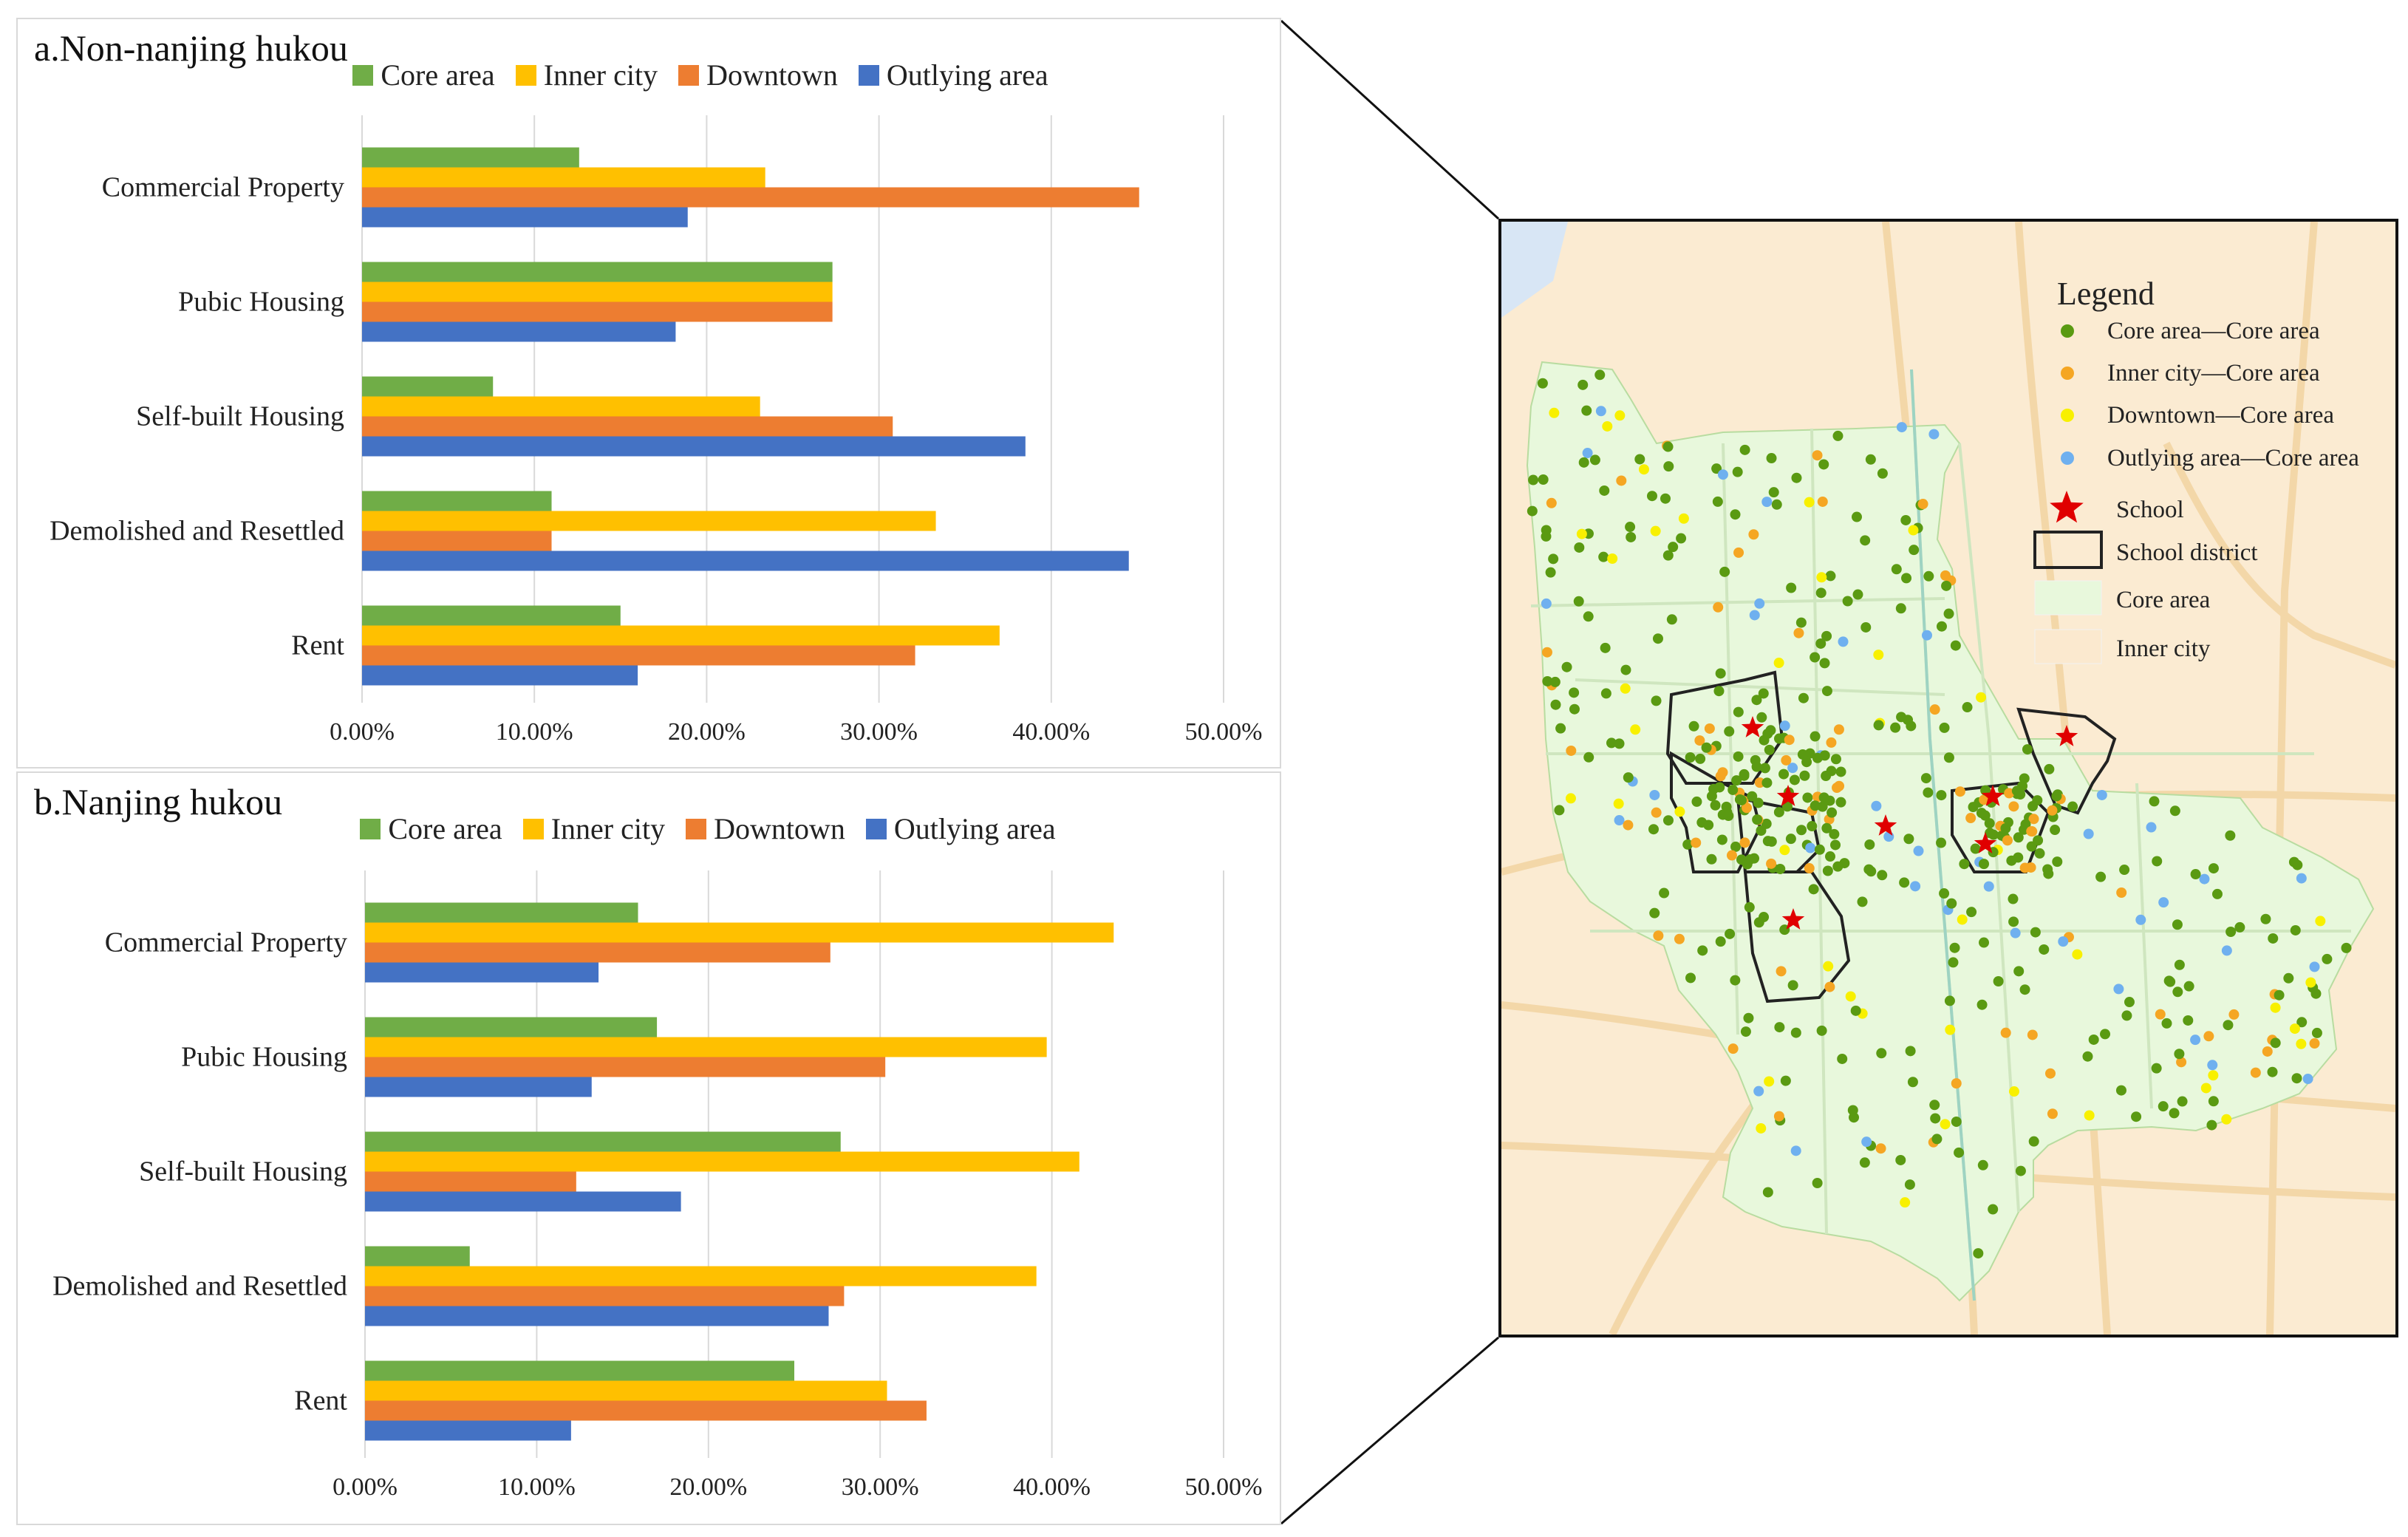 The width and height of the screenshot is (2408, 1537). What do you see at coordinates (2214, 373) in the screenshot?
I see `legend-label-inner-city-core-area: Inner city—Core area` at bounding box center [2214, 373].